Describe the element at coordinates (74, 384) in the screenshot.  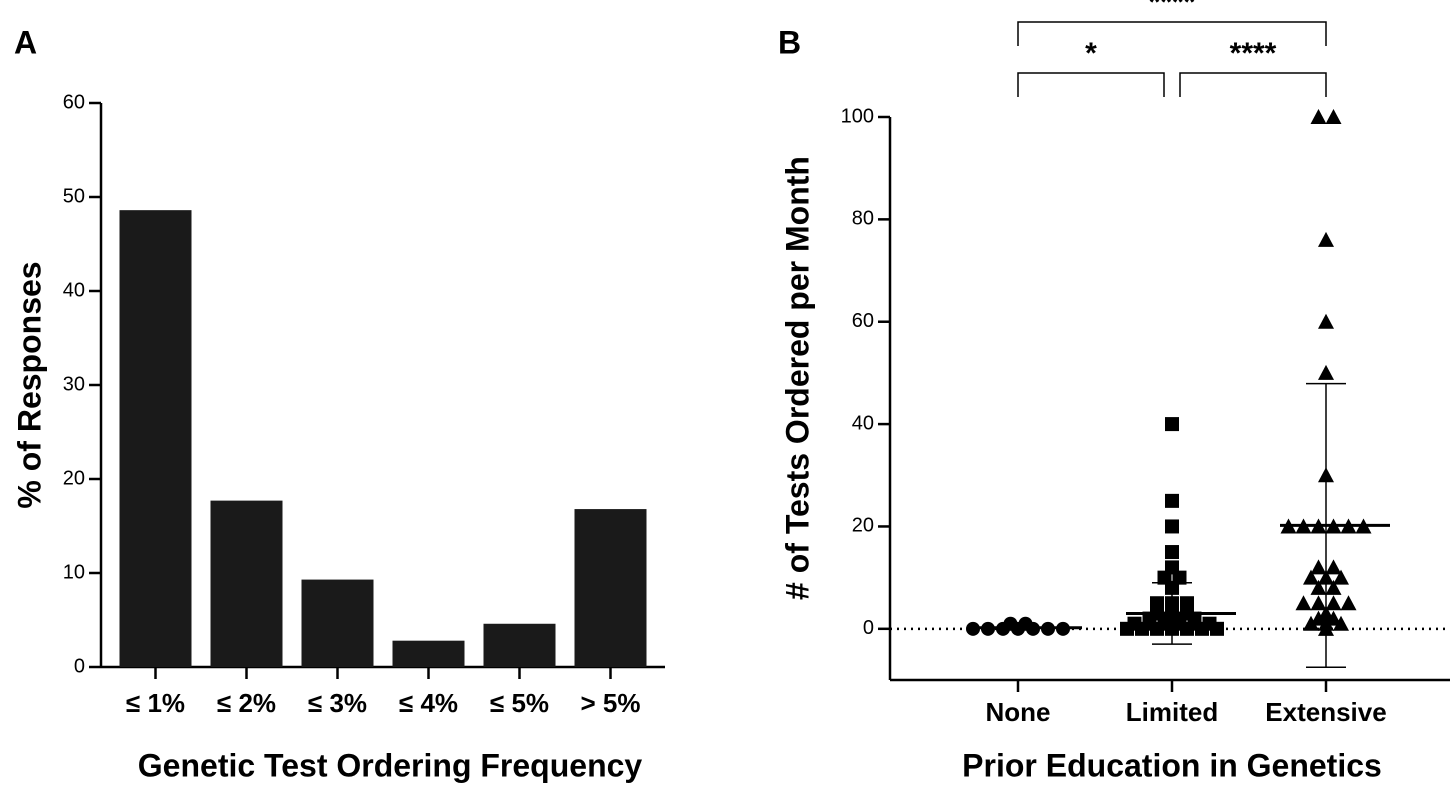
I see `y-tick-label: 30` at that location.